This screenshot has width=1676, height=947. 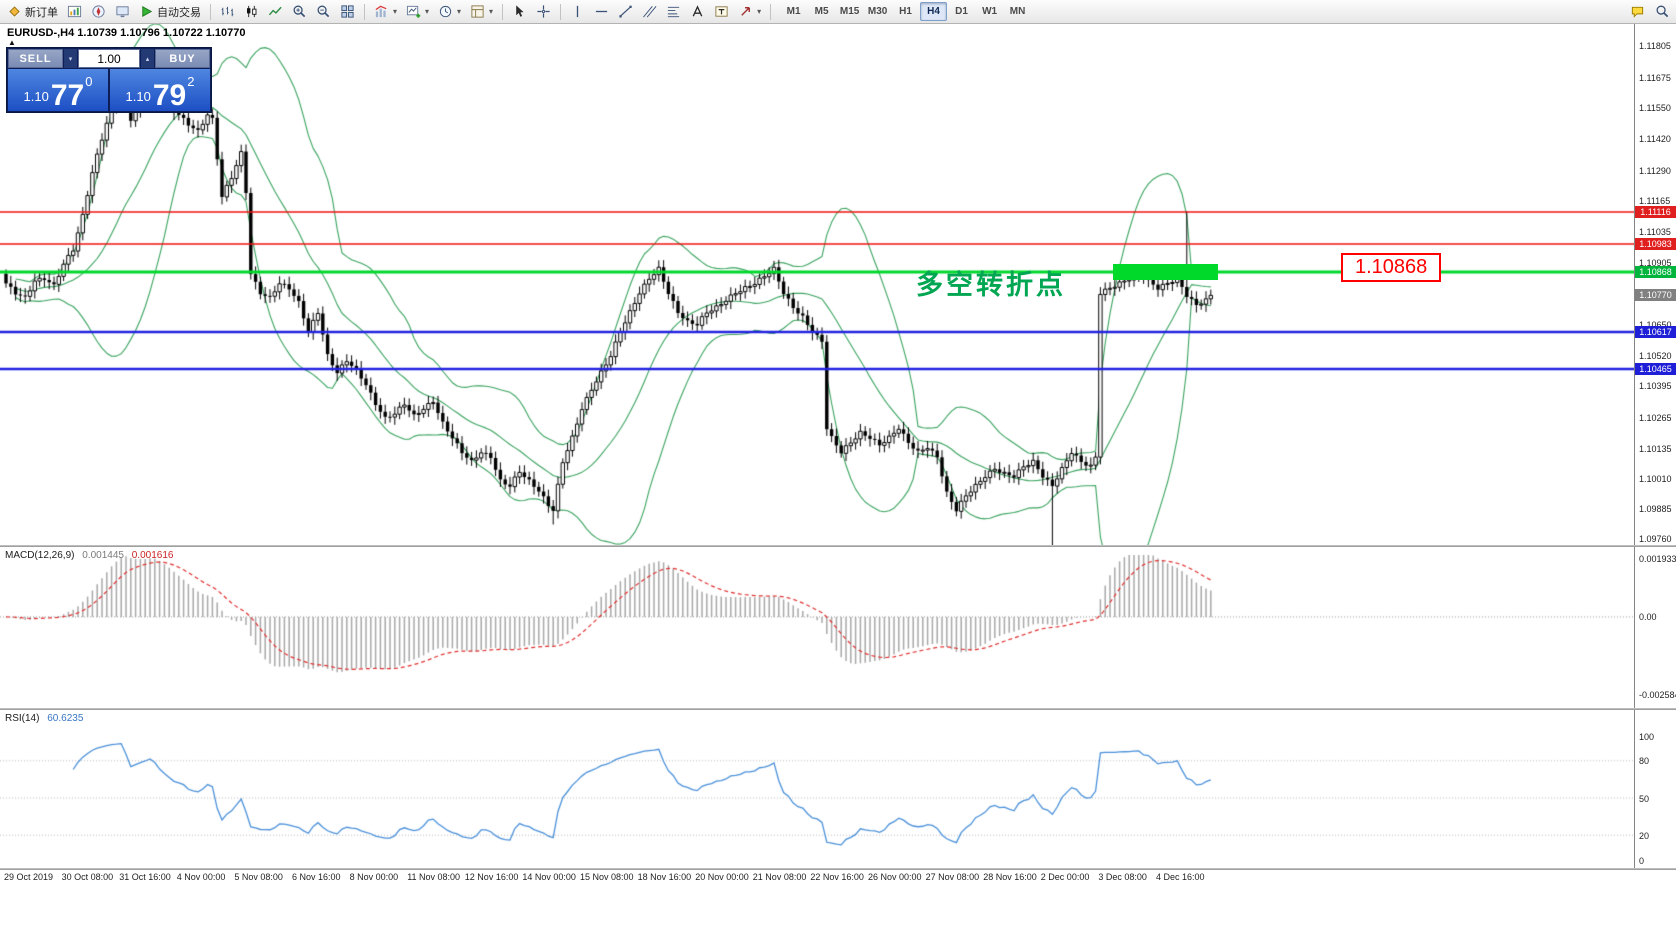 I want to click on cursor-icon, so click(x=520, y=11).